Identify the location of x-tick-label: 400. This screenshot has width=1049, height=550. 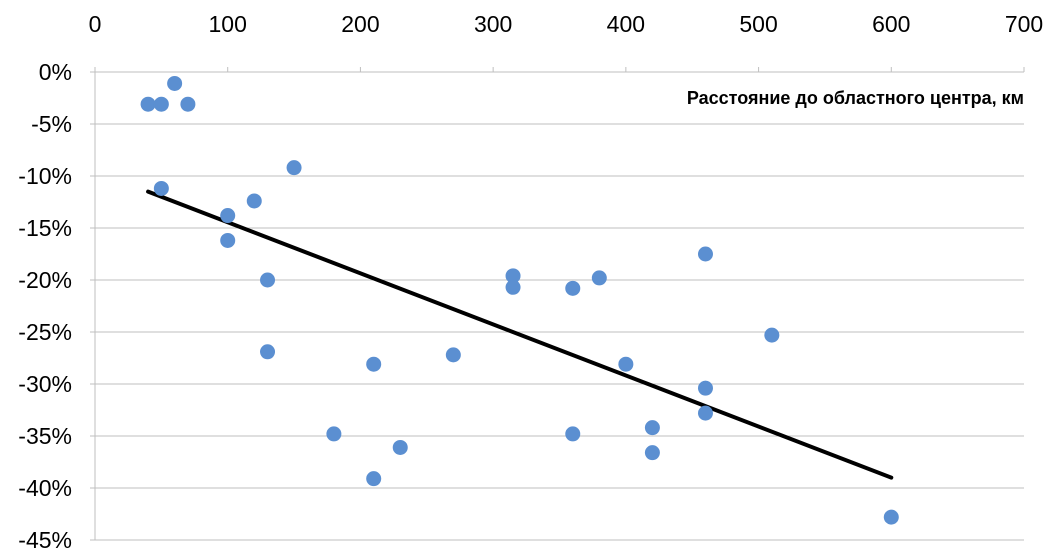
(626, 24).